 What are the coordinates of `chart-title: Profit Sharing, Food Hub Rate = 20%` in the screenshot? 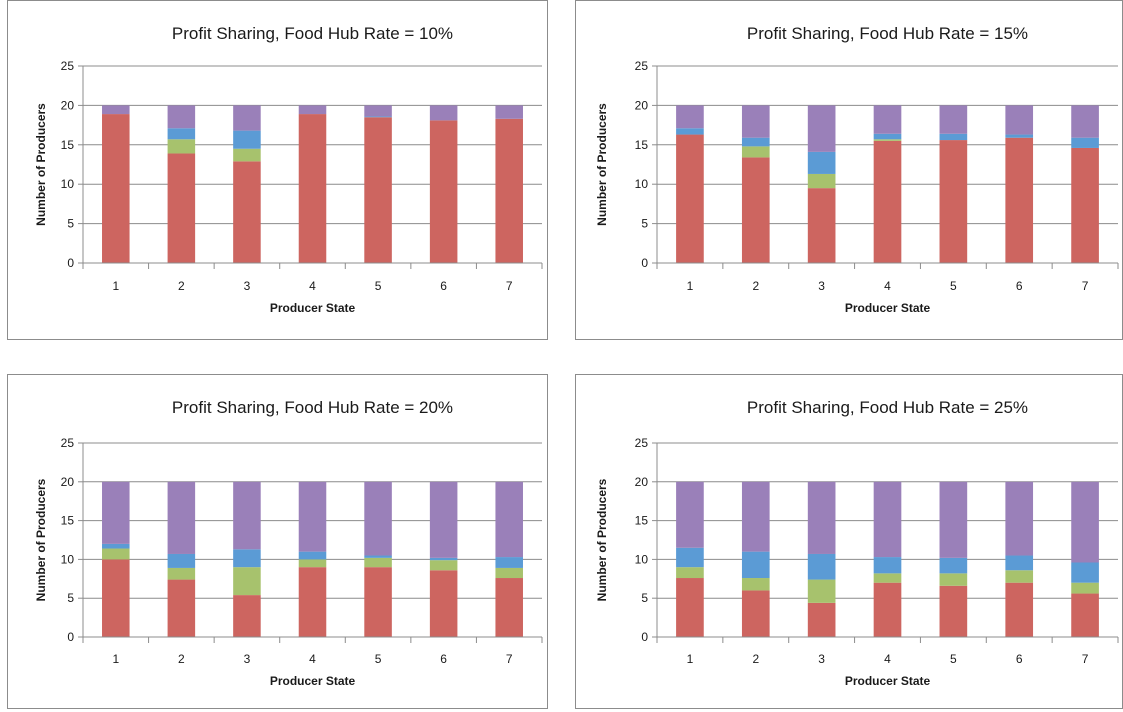 It's located at (312, 407).